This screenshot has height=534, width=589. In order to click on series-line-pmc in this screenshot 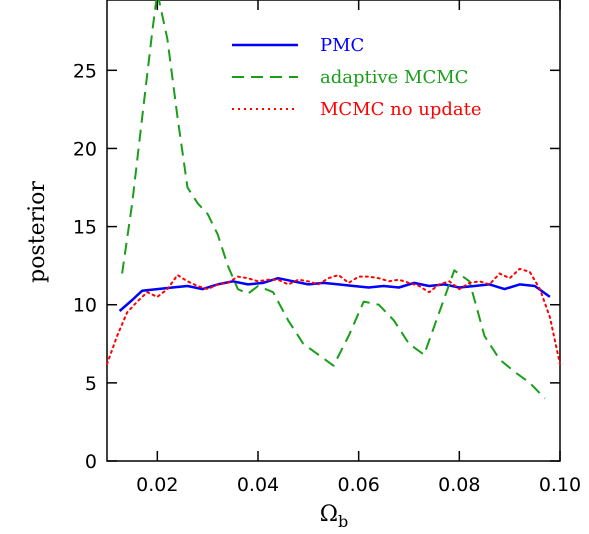, I will do `click(334, 294)`.